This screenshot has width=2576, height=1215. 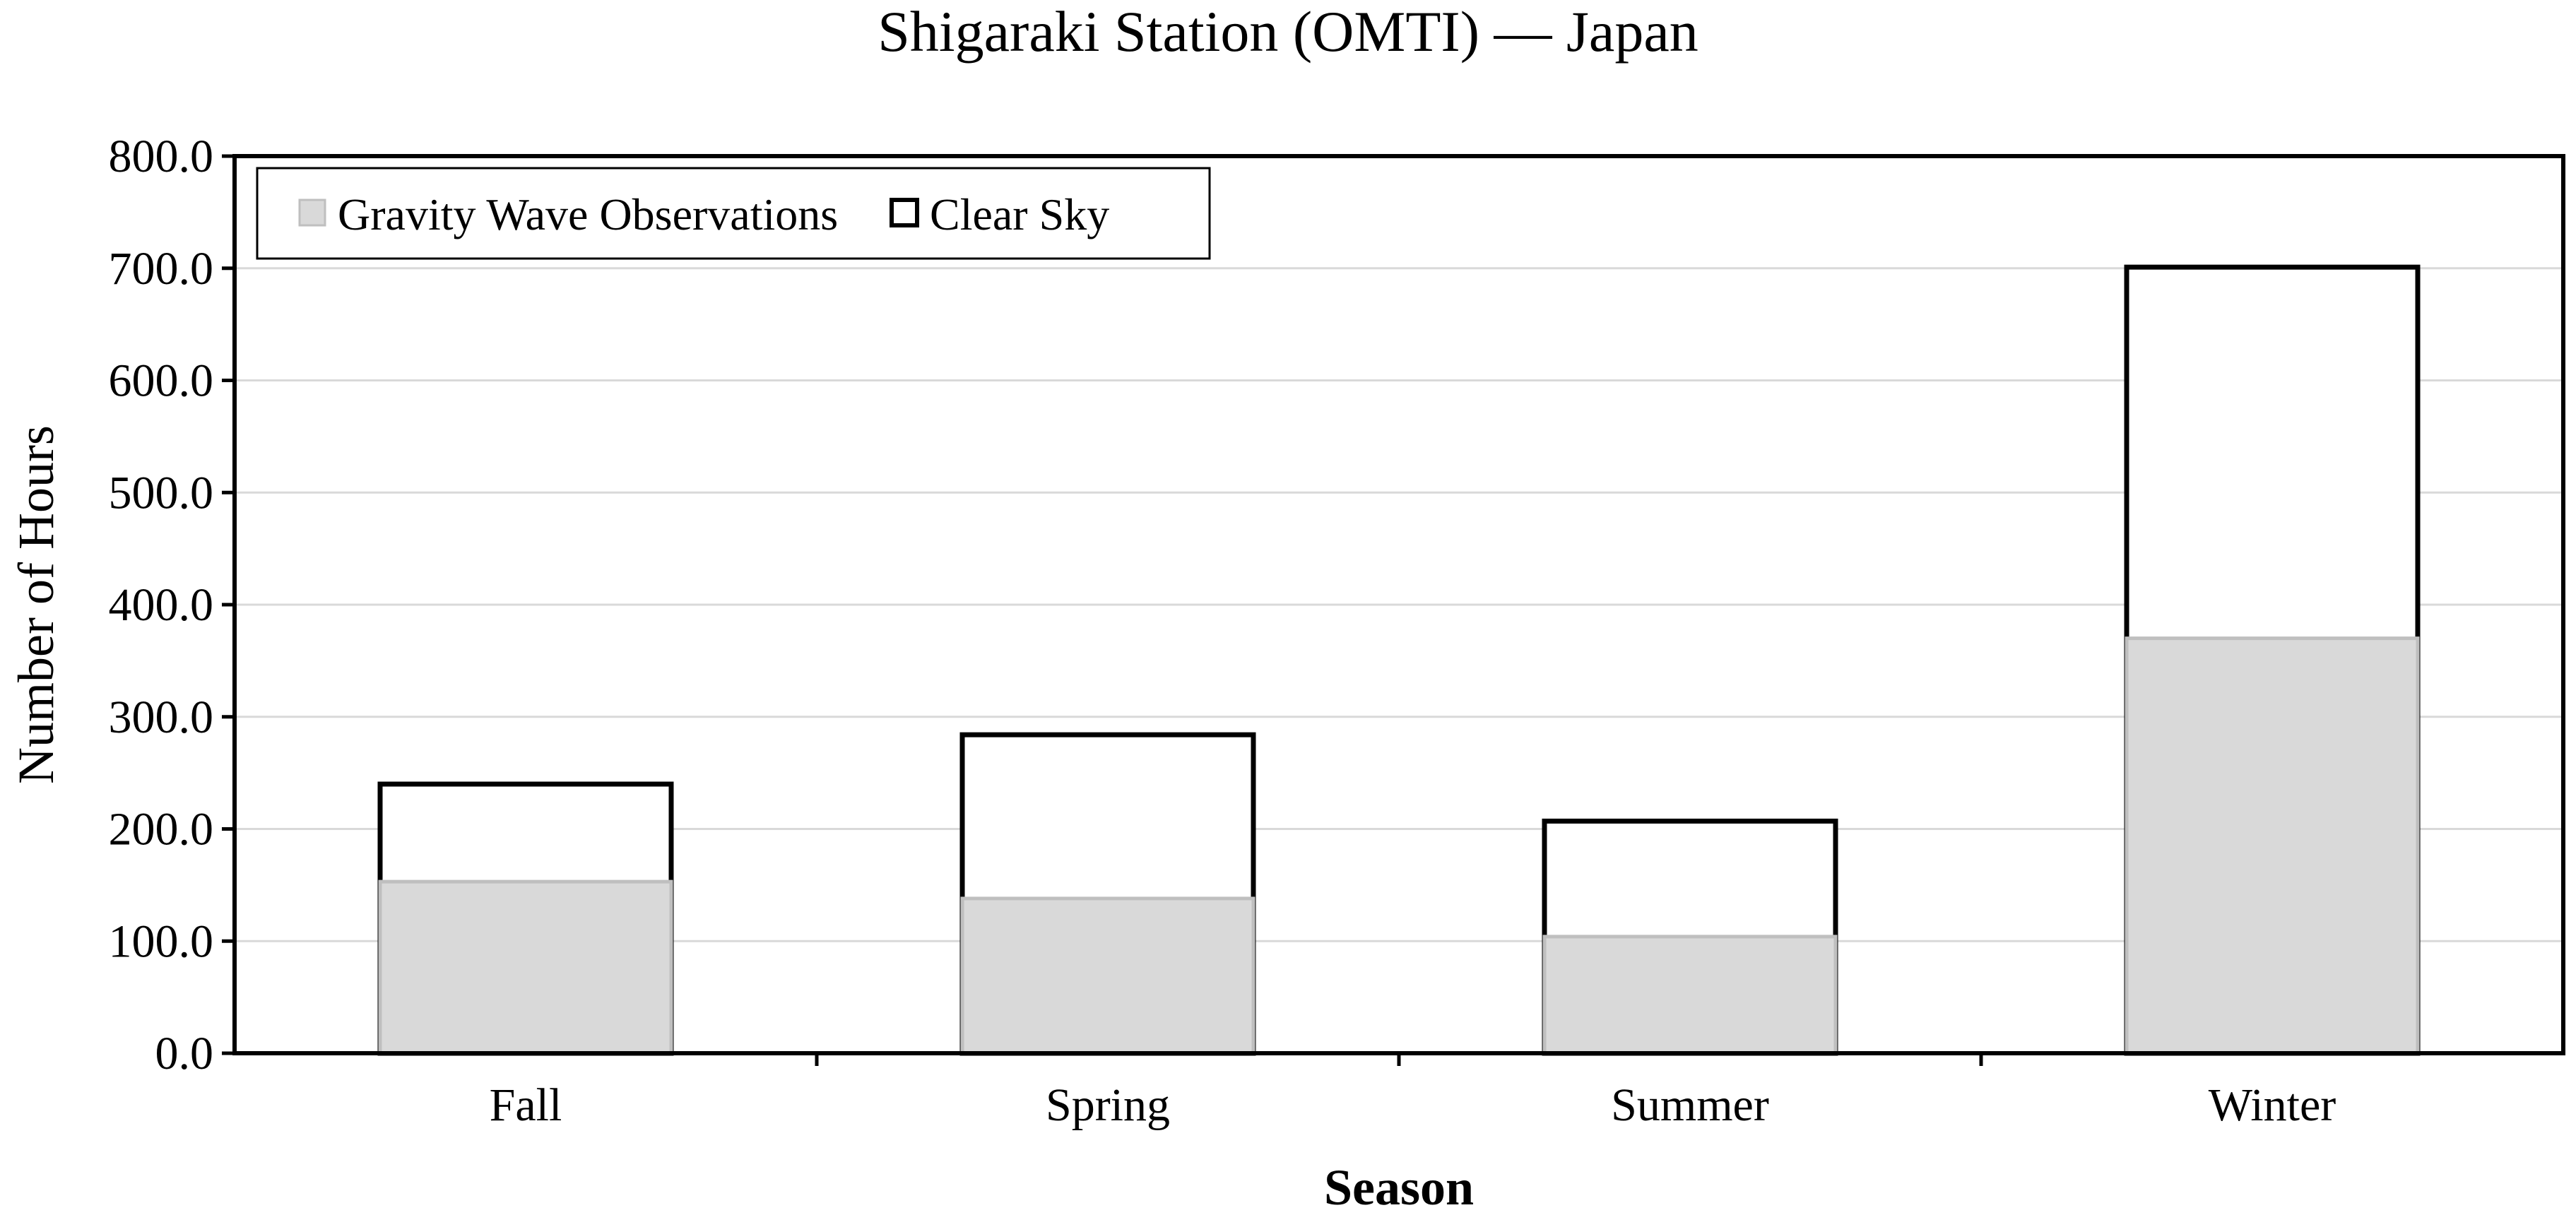 What do you see at coordinates (1399, 1187) in the screenshot?
I see `x-axis-label: Season` at bounding box center [1399, 1187].